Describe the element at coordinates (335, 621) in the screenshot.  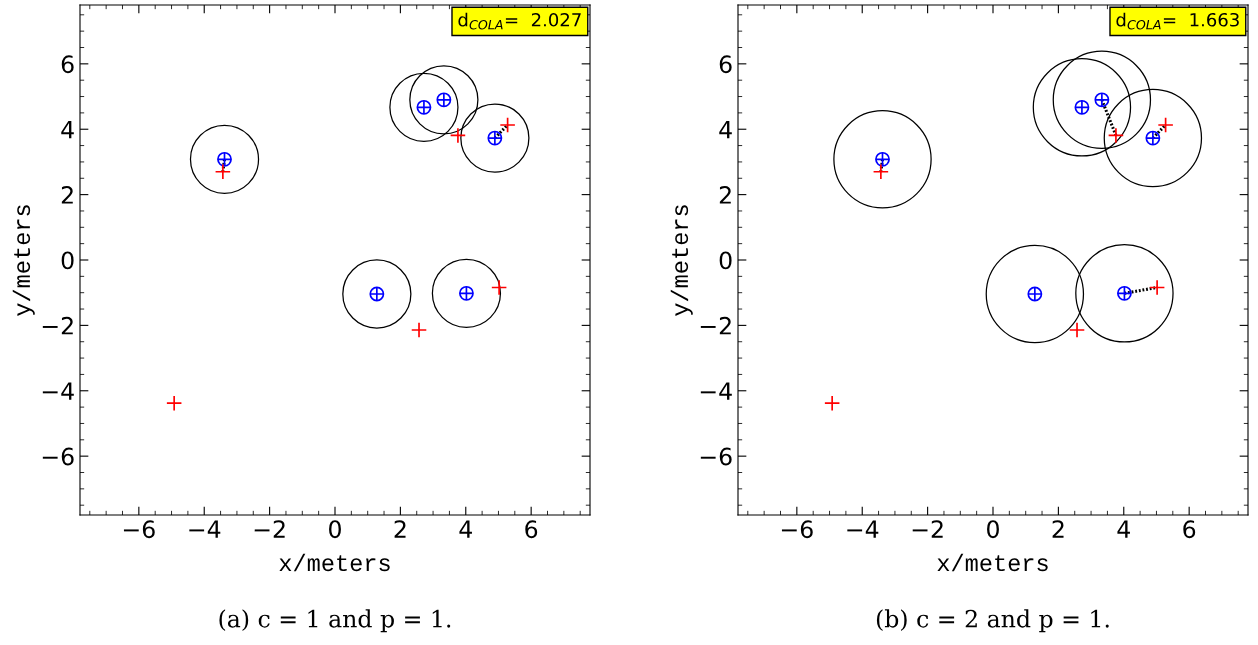
I see `text: (a) c = 1 and p = 1.` at that location.